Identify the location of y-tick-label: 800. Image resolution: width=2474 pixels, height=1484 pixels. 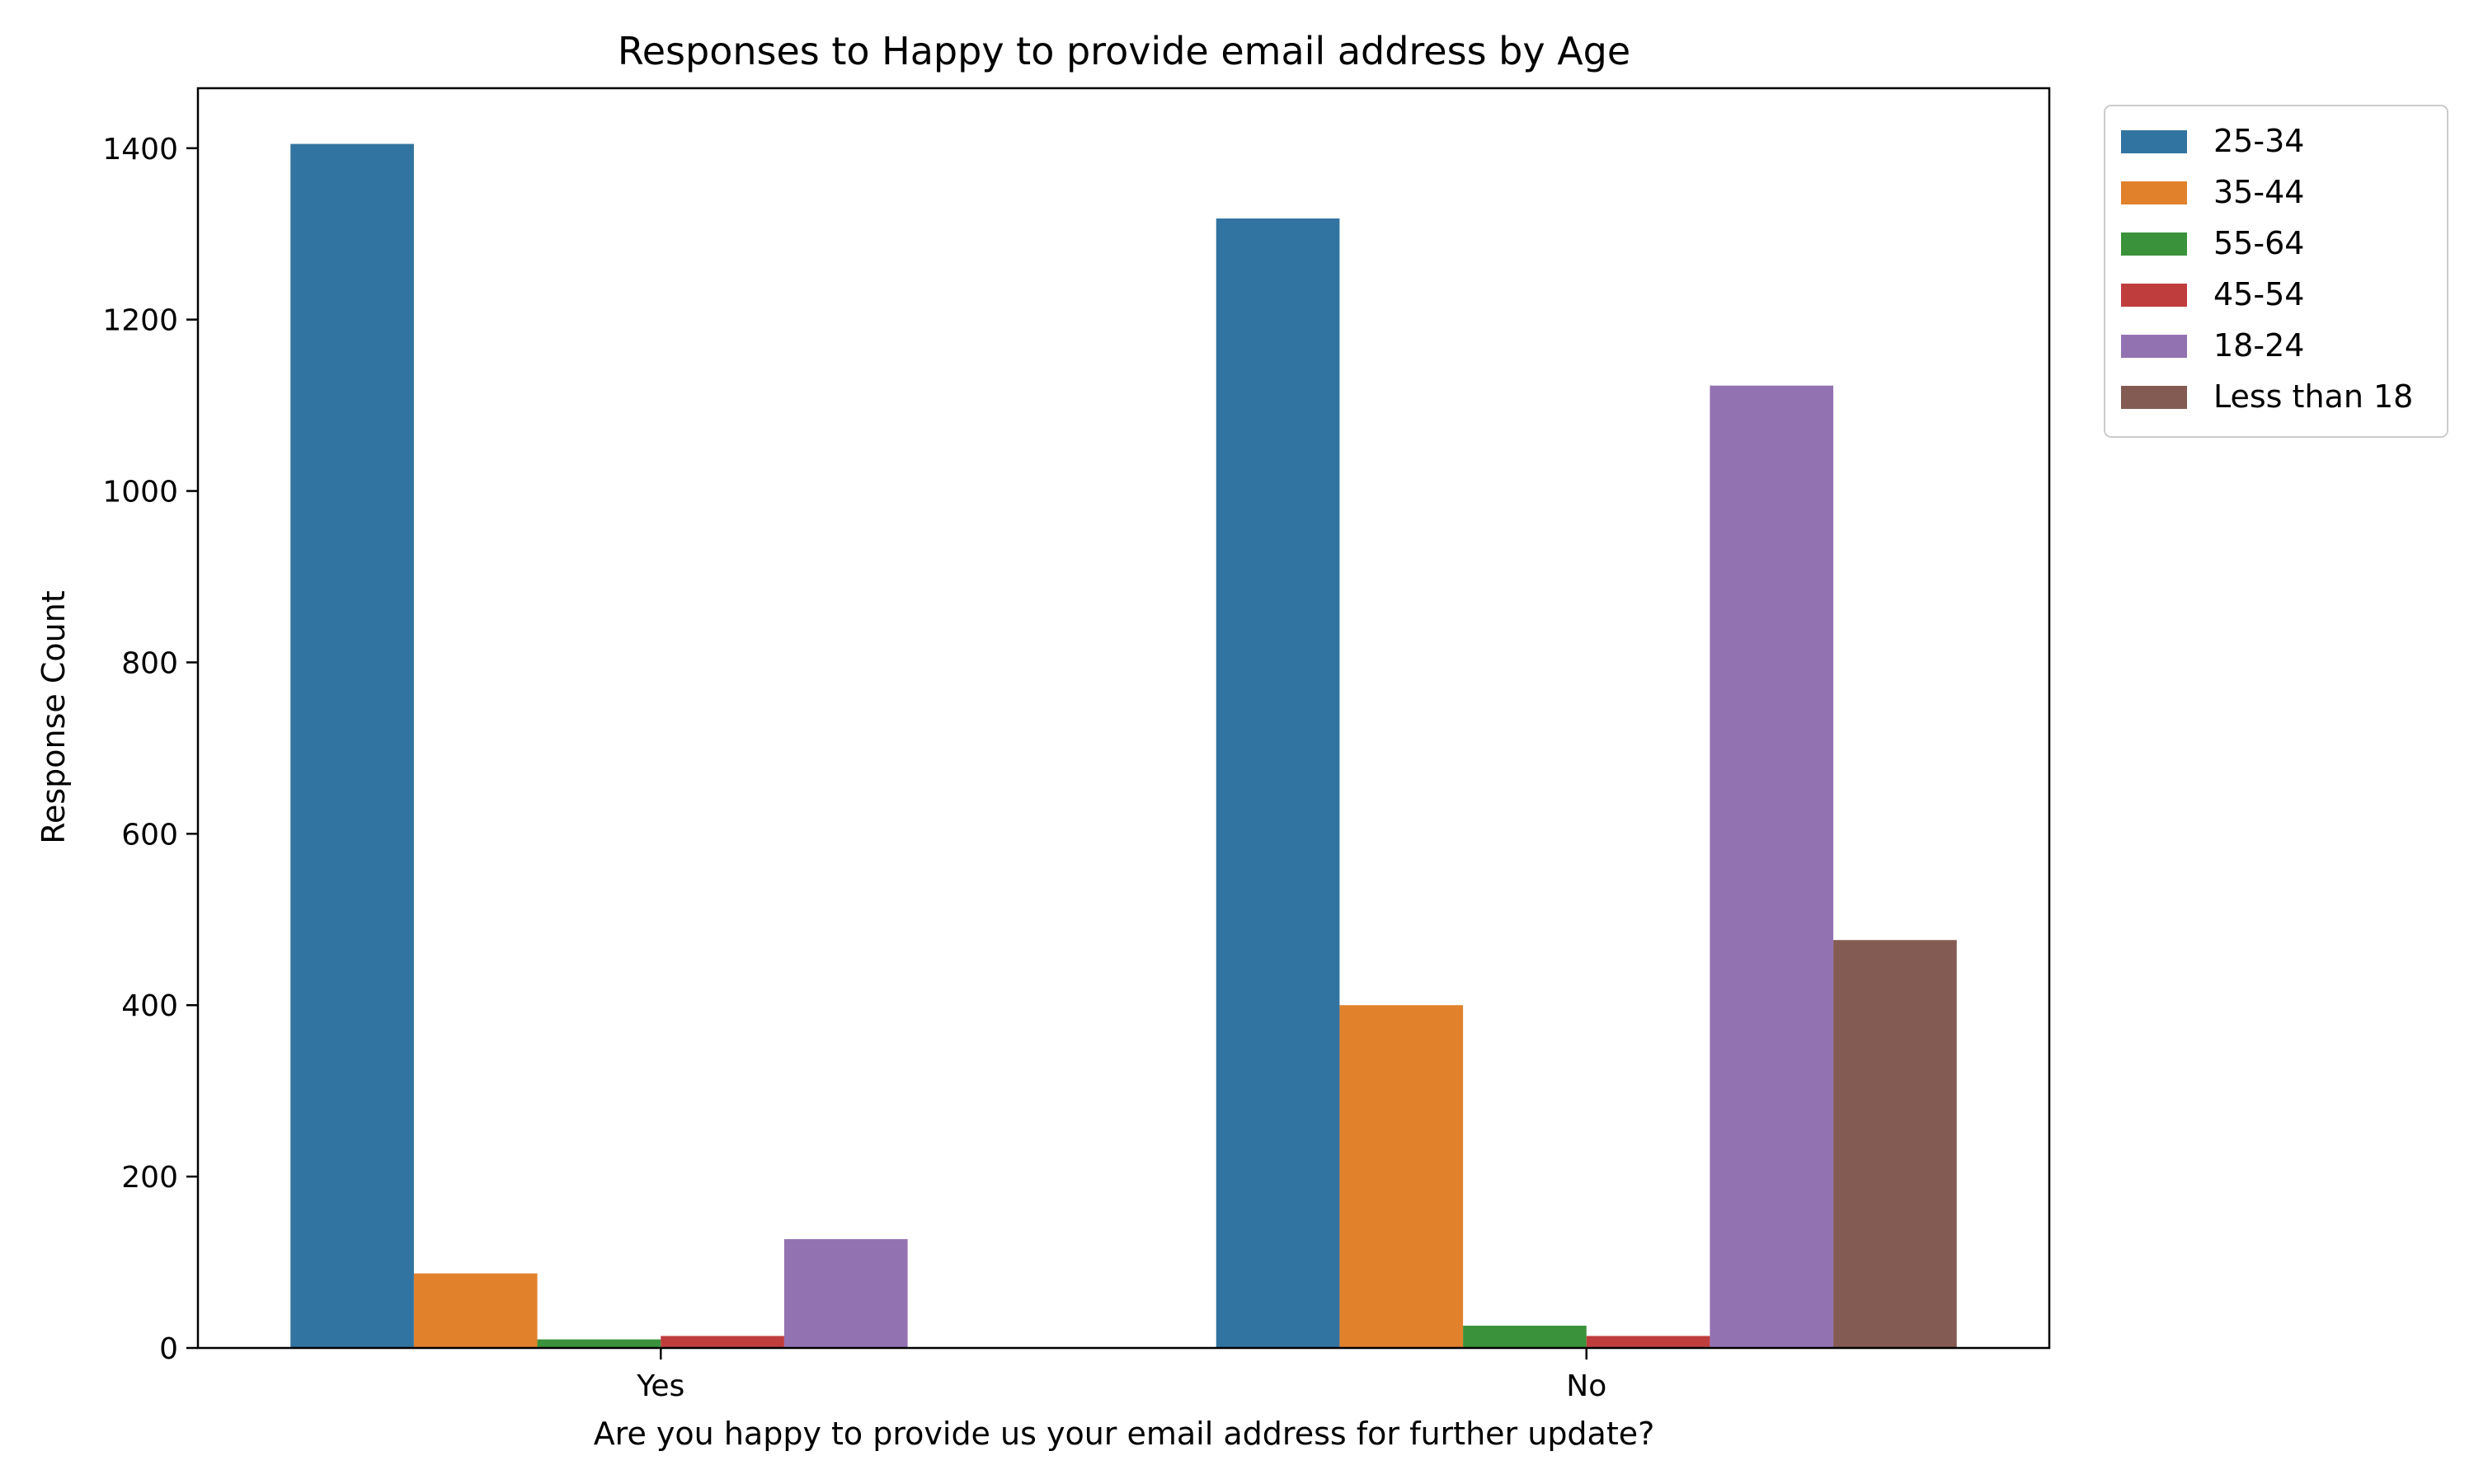
(149, 663).